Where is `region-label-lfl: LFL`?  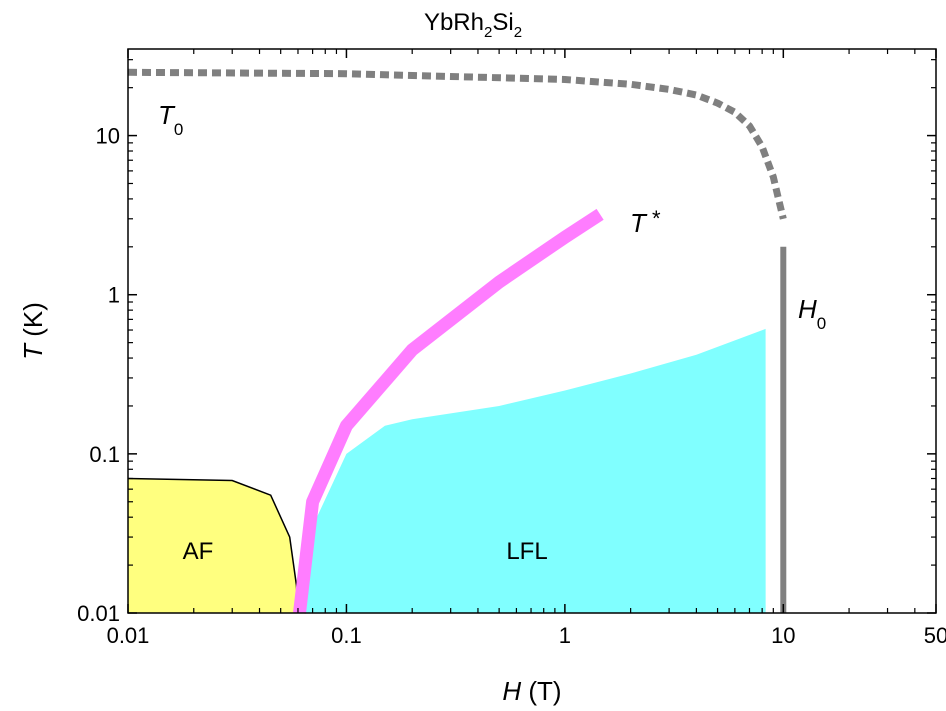
region-label-lfl: LFL is located at coordinates (526, 551).